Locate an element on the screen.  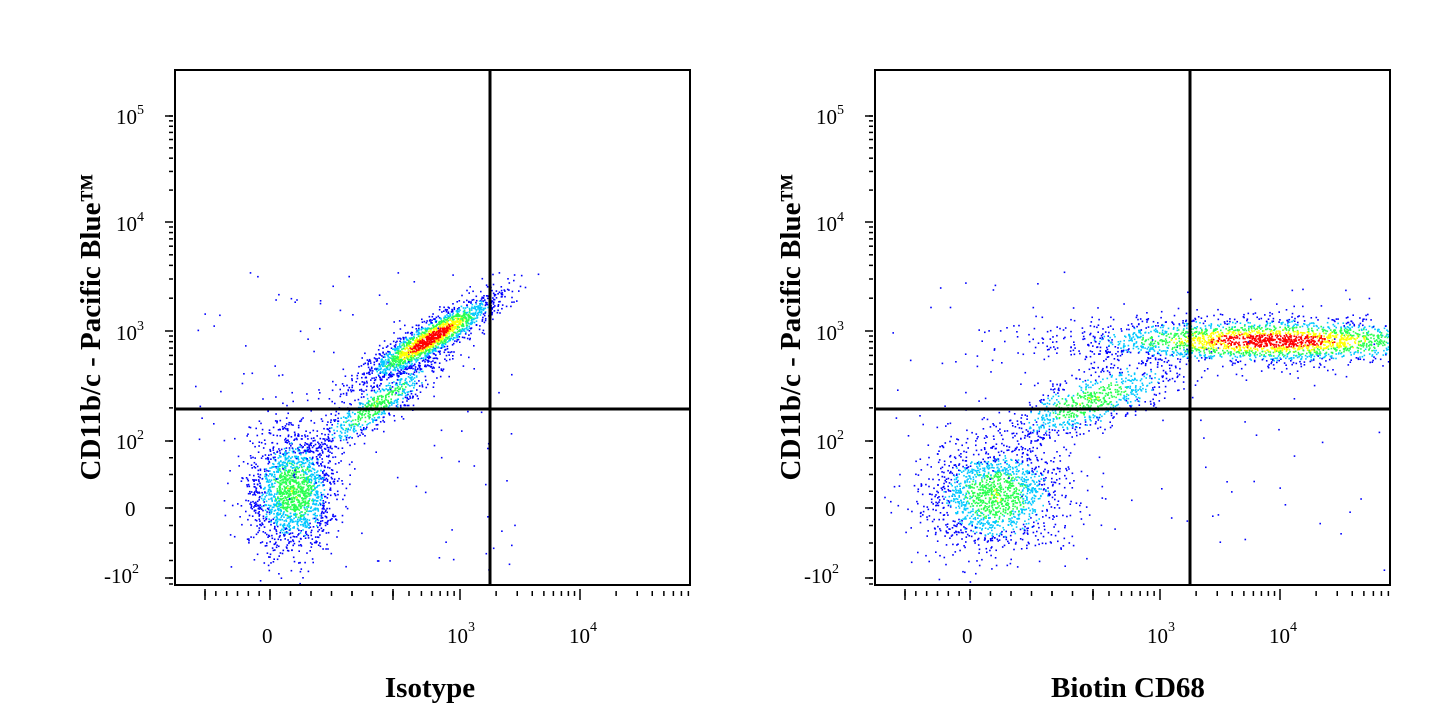
y-ticks is located at coordinates (169, 350).